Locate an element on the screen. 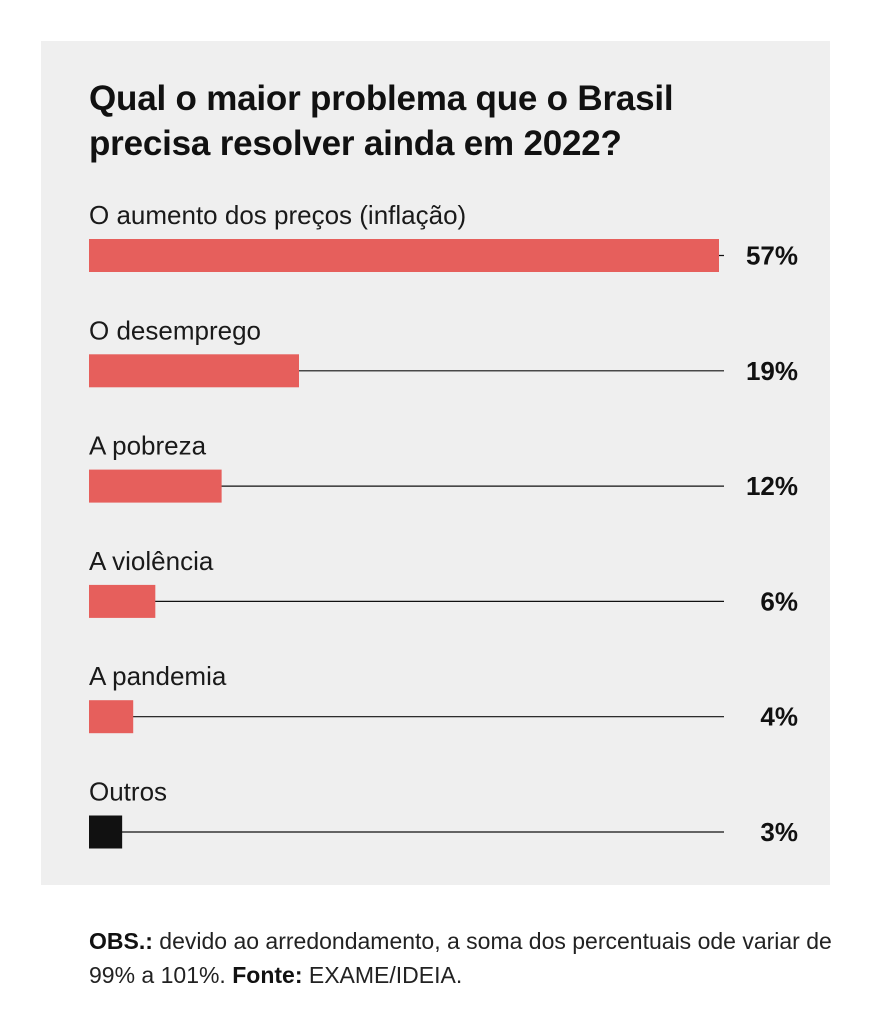 This screenshot has width=871, height=1024. category-label: Outros is located at coordinates (128, 792).